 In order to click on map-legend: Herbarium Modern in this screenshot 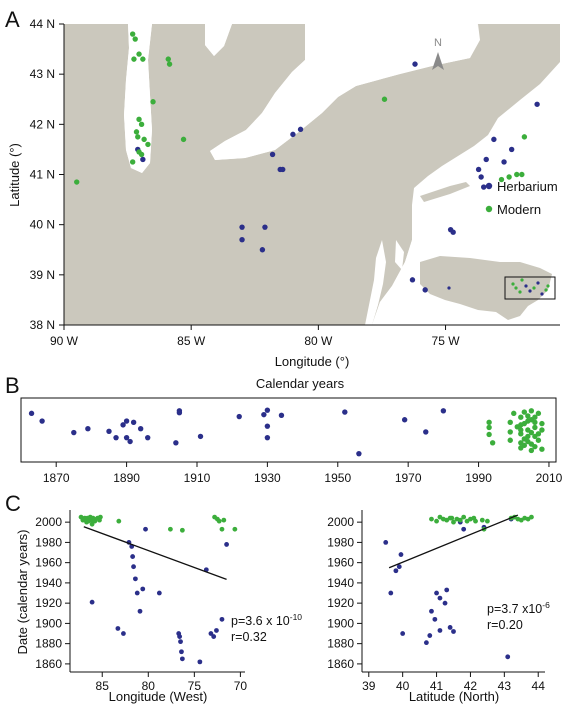, I will do `click(521, 198)`.